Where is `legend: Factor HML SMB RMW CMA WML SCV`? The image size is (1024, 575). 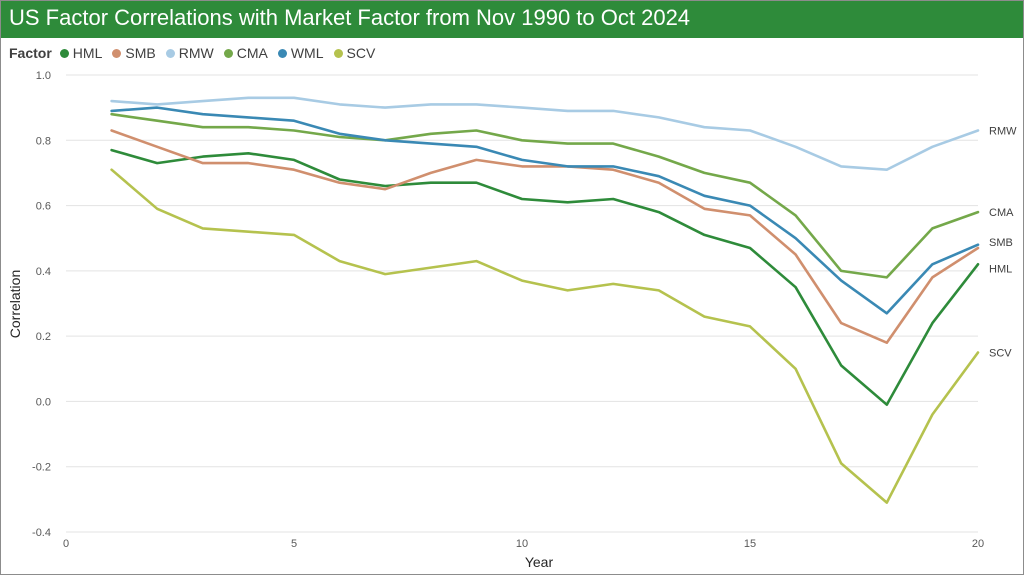 legend: Factor HML SMB RMW CMA WML SCV is located at coordinates (197, 53).